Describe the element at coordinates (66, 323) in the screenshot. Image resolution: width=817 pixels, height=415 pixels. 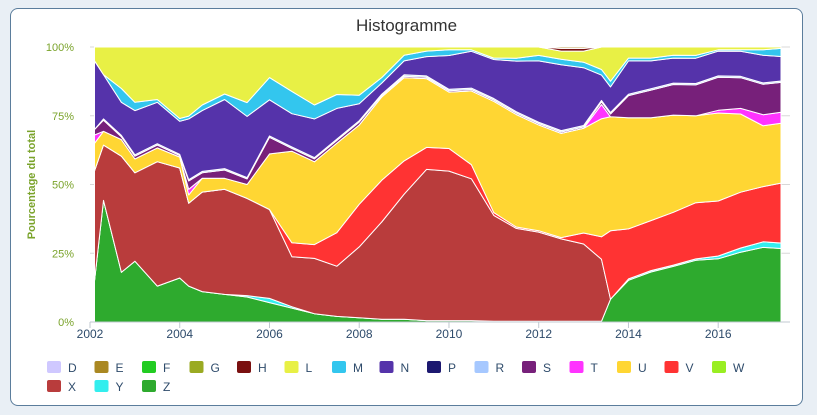
I see `y-tick-label: 0%` at that location.